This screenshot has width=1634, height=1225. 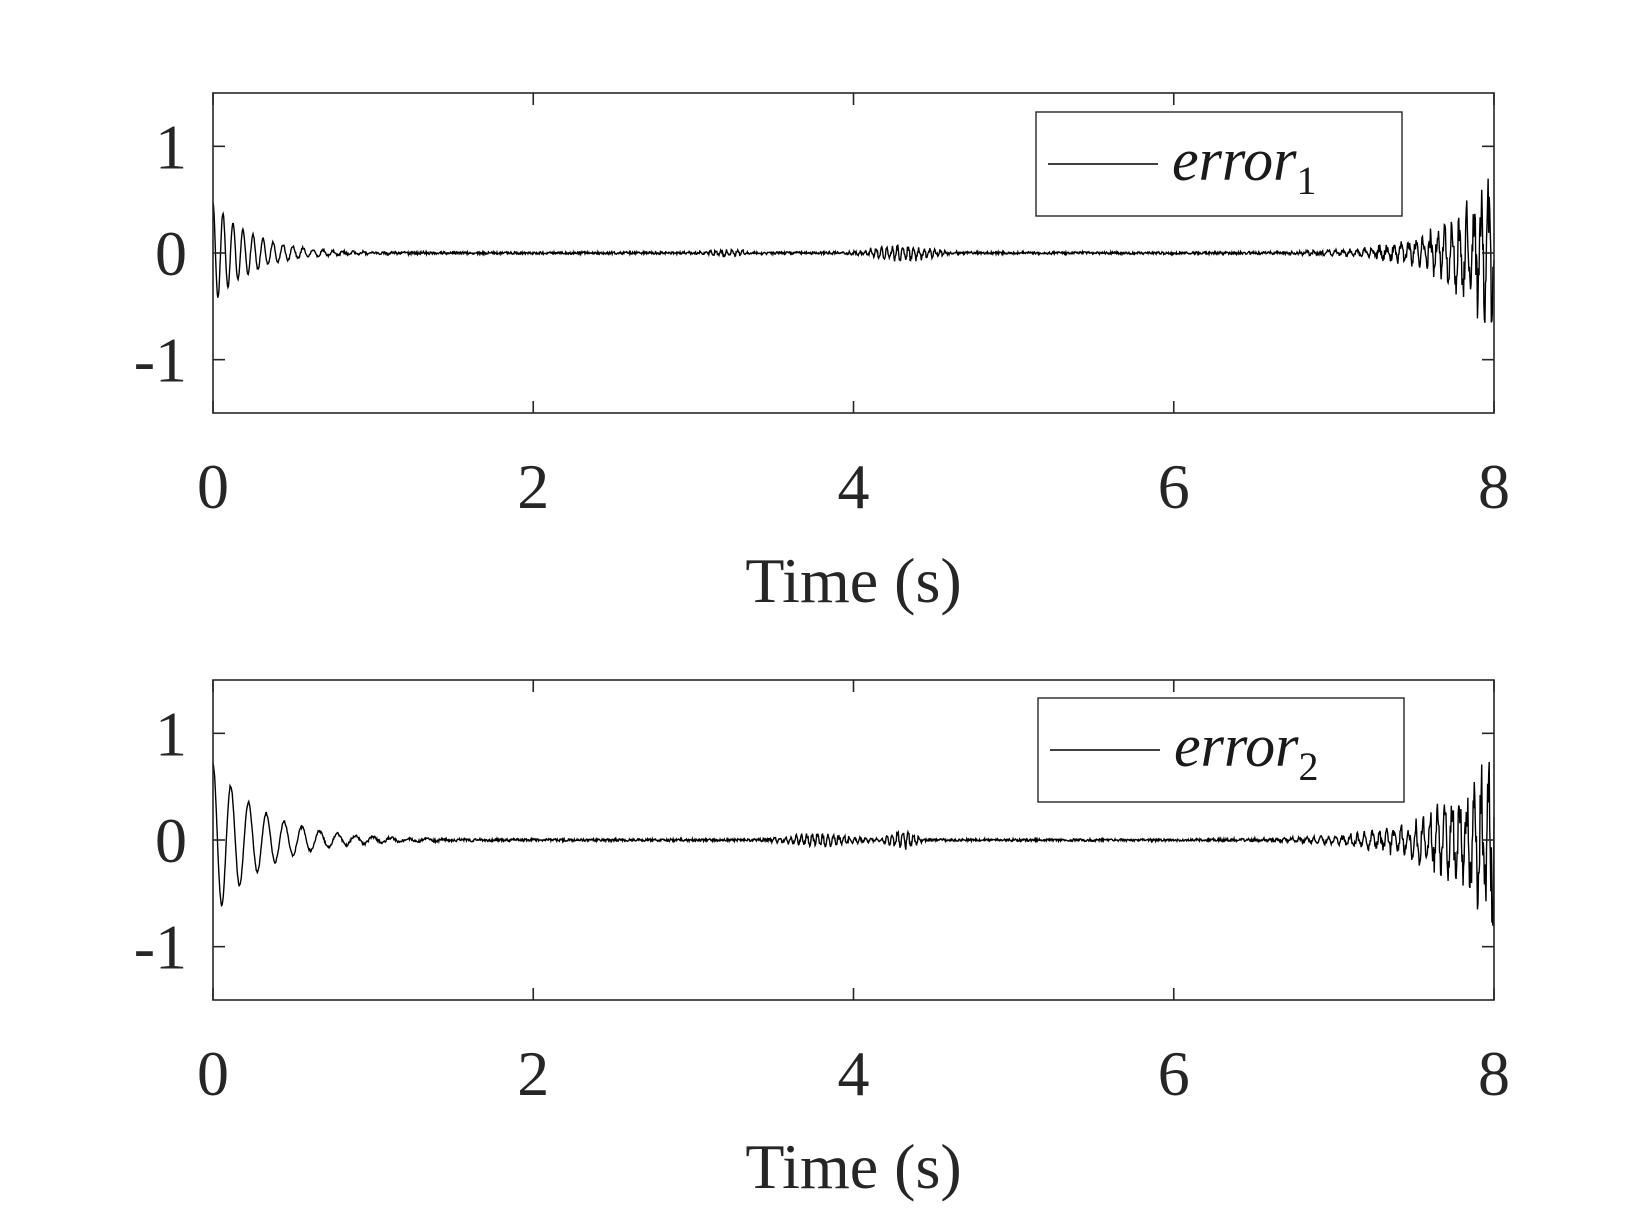 I want to click on legend-label: error2, so click(x=1246, y=751).